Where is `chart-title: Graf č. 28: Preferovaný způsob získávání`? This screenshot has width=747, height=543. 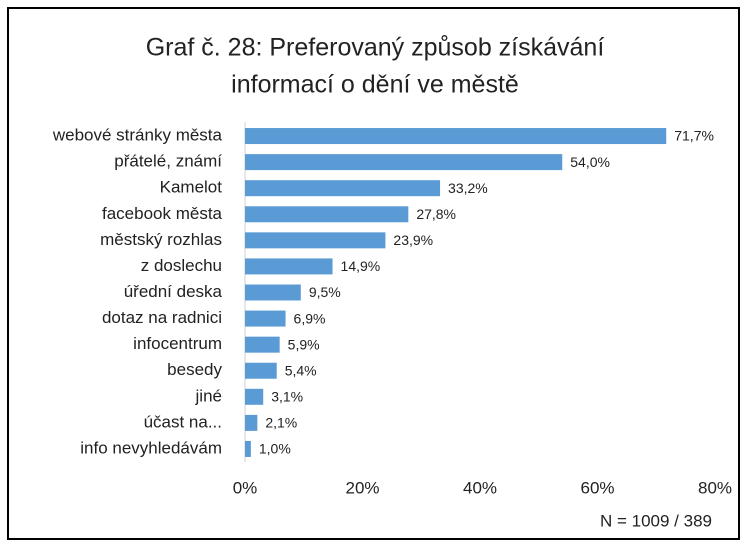
chart-title: Graf č. 28: Preferovaný způsob získávání is located at coordinates (375, 48).